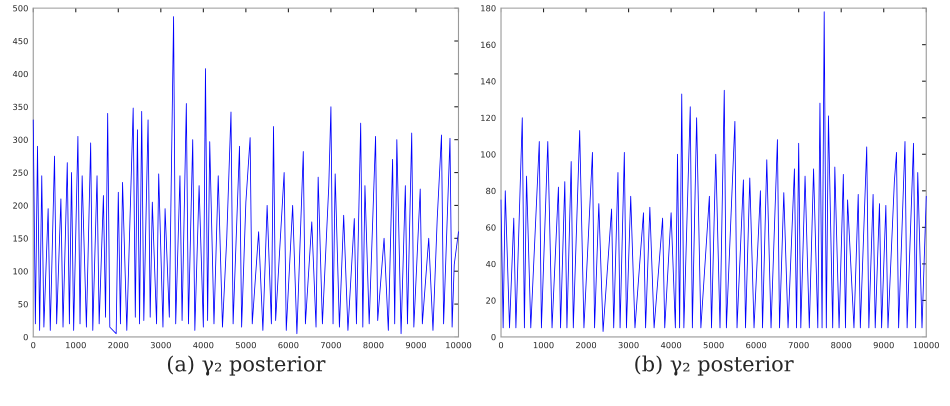  What do you see at coordinates (23, 304) in the screenshot?
I see `y-tick-label: 50` at bounding box center [23, 304].